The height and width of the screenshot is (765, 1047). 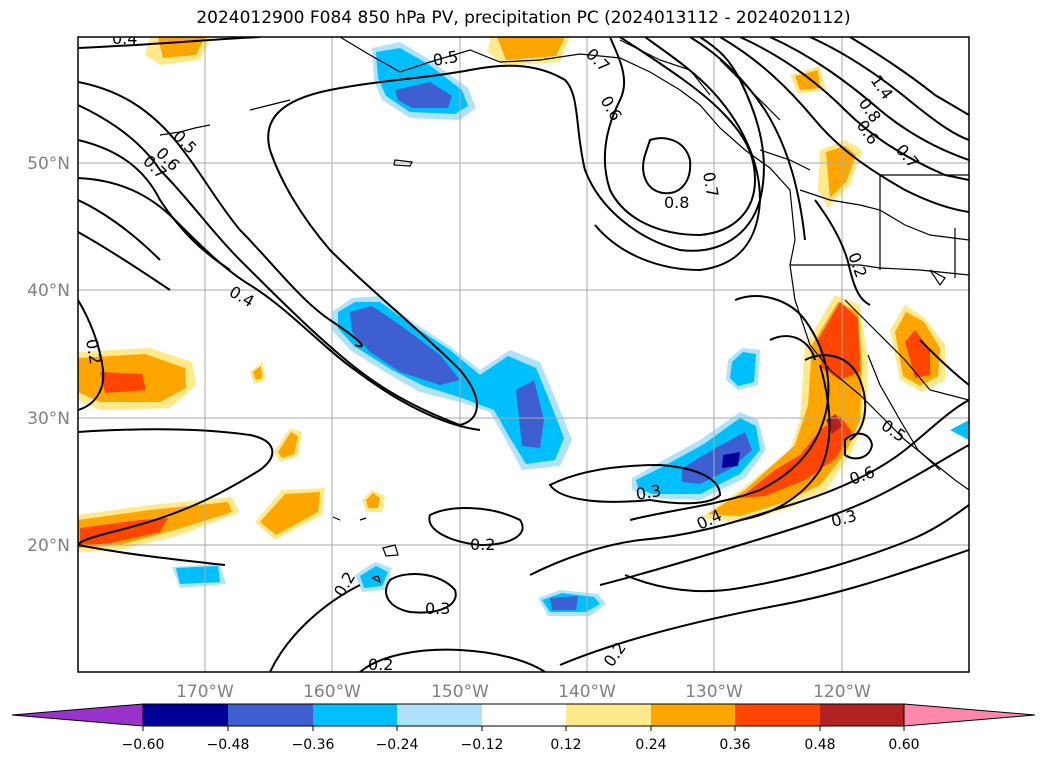 I want to click on colorbar-tick-6: 0.24, so click(x=650, y=745).